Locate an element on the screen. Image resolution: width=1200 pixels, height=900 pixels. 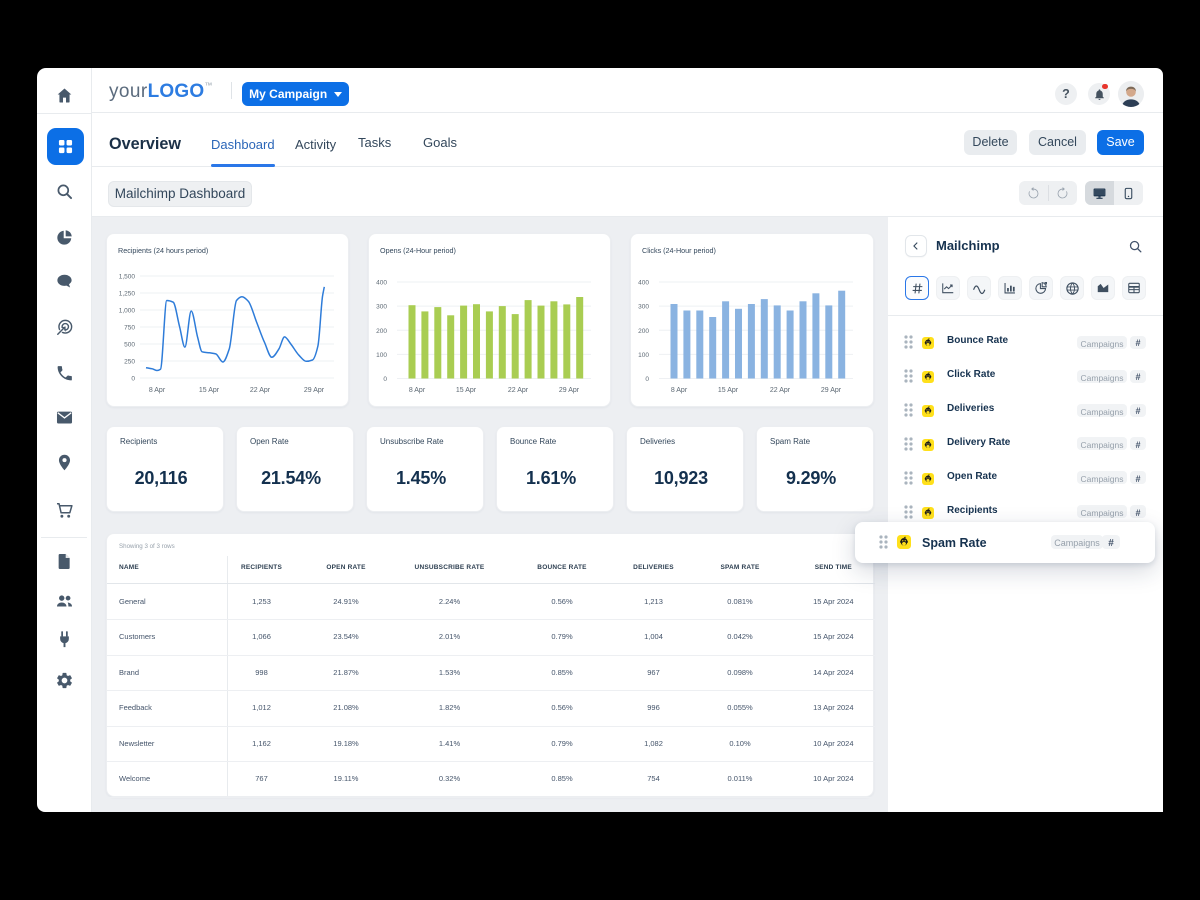
svg-text: 1,250 is located at coordinates (127, 294).